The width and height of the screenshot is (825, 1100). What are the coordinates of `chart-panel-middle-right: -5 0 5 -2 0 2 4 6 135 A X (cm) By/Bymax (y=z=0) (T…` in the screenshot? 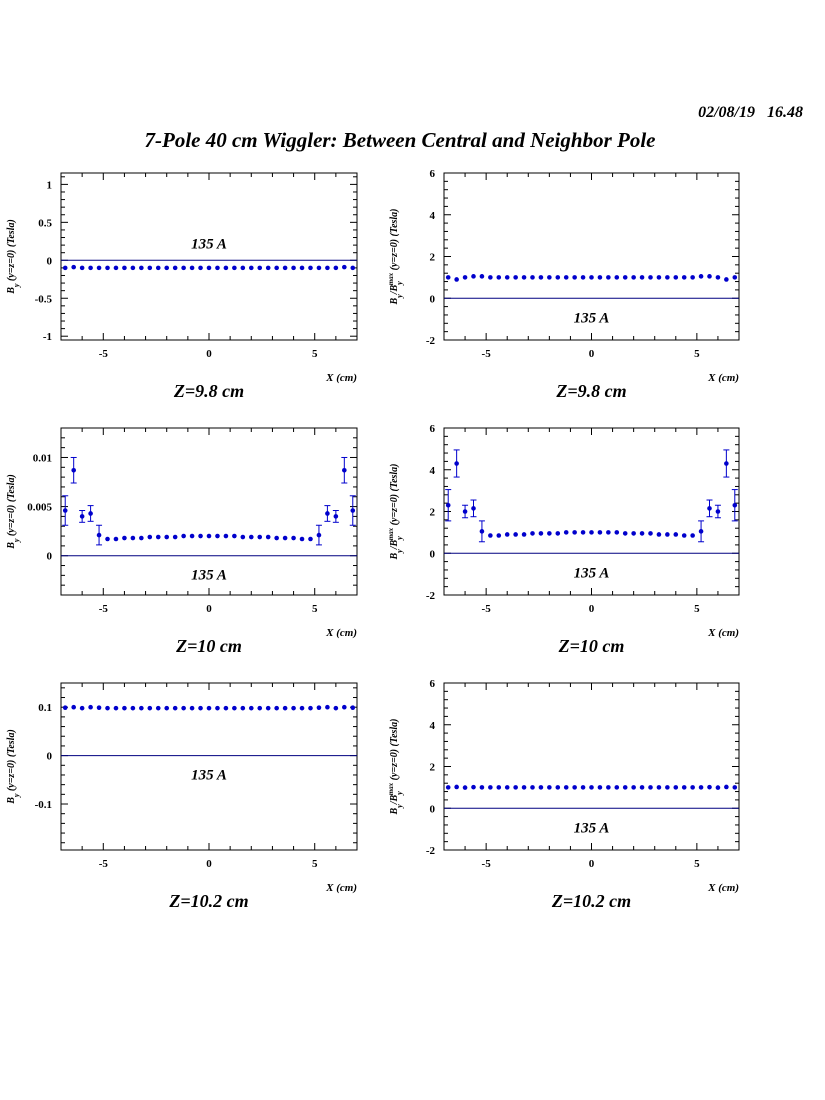 It's located at (563, 531).